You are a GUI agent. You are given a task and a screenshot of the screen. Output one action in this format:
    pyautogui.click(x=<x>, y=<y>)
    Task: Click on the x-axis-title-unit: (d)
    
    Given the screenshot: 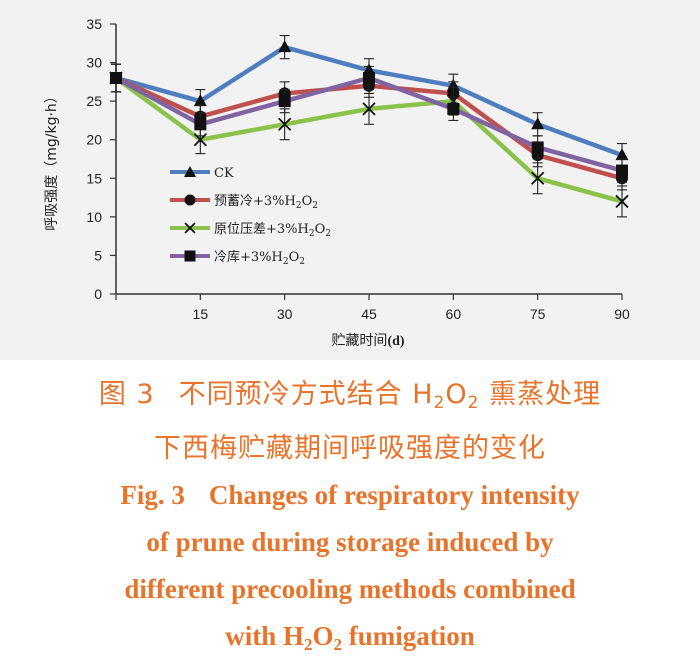 What is the action you would take?
    pyautogui.click(x=395, y=341)
    